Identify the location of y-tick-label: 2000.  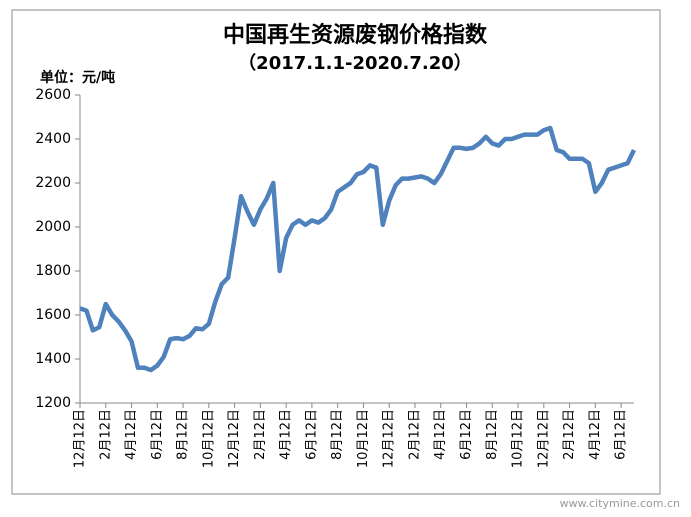
(53, 227).